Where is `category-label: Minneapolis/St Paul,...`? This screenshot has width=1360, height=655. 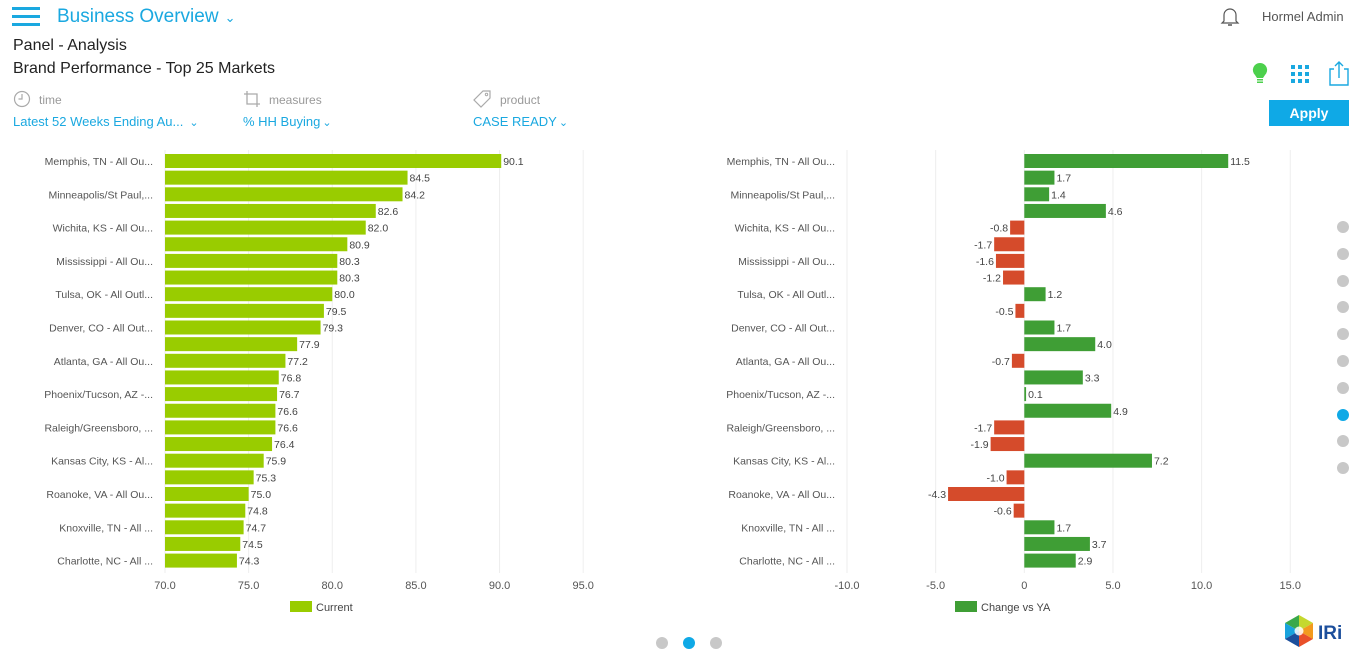 category-label: Minneapolis/St Paul,... is located at coordinates (783, 195).